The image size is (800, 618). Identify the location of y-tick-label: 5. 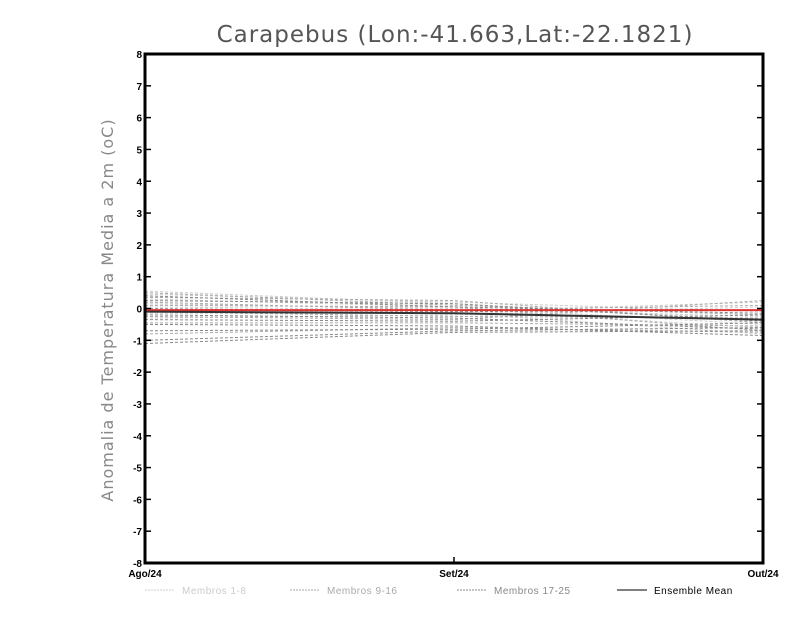
(139, 150).